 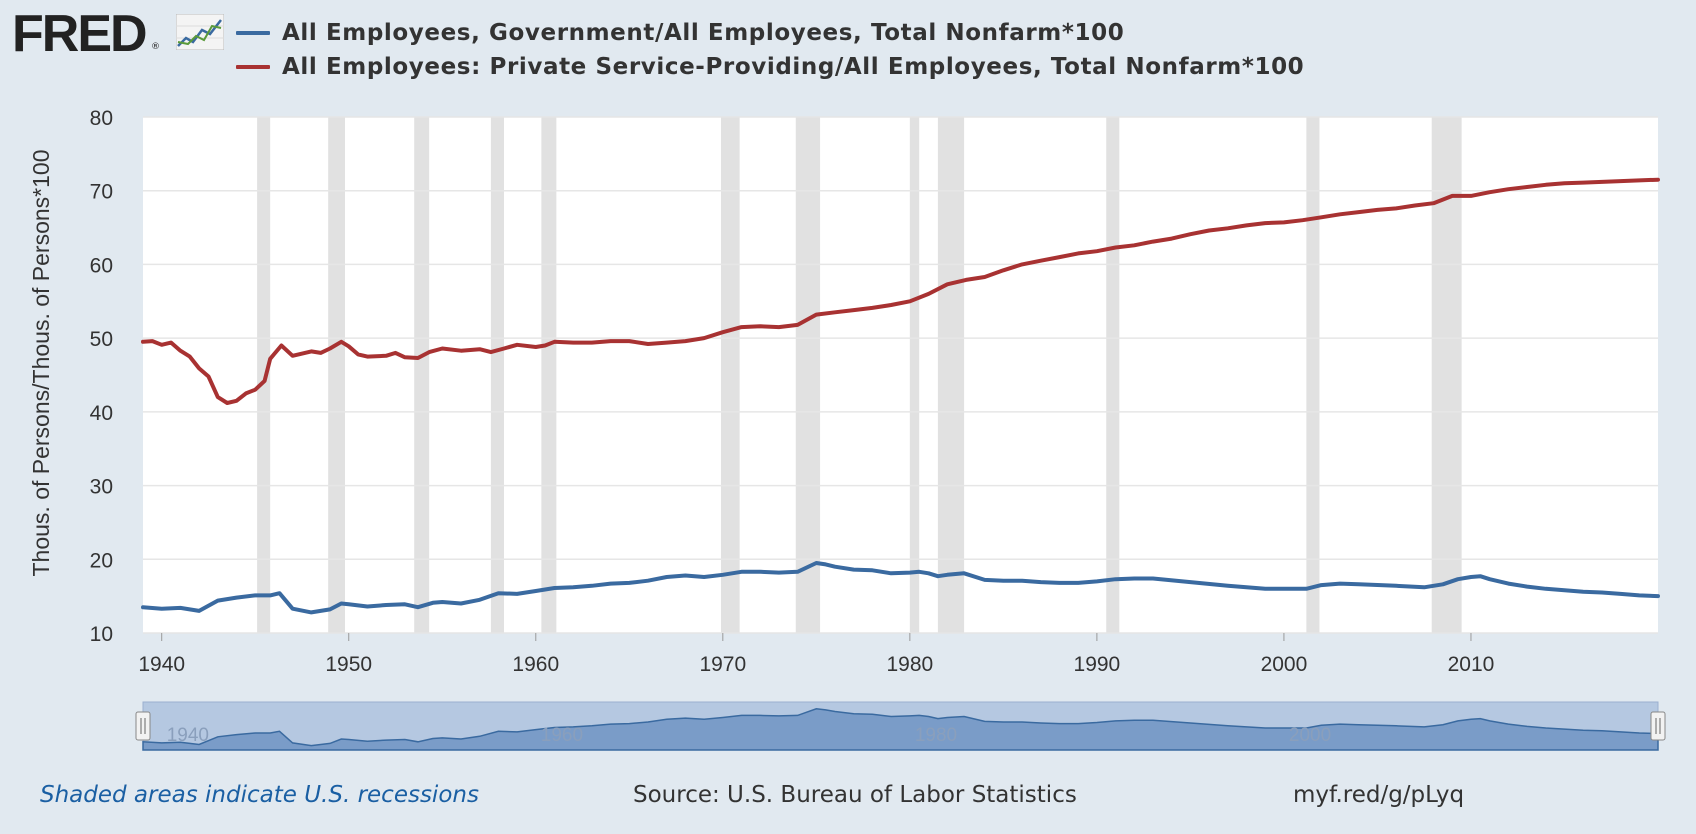 What do you see at coordinates (253, 67) in the screenshot?
I see `legend-swatch-private-service` at bounding box center [253, 67].